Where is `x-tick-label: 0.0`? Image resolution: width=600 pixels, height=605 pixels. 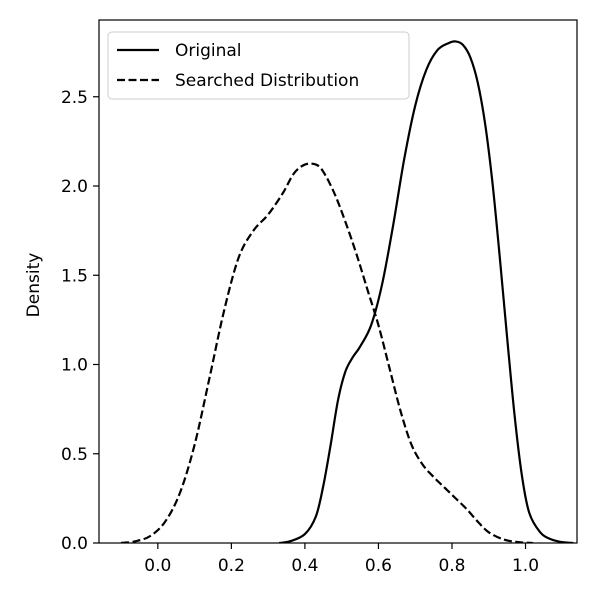 x-tick-label: 0.0 is located at coordinates (157, 566).